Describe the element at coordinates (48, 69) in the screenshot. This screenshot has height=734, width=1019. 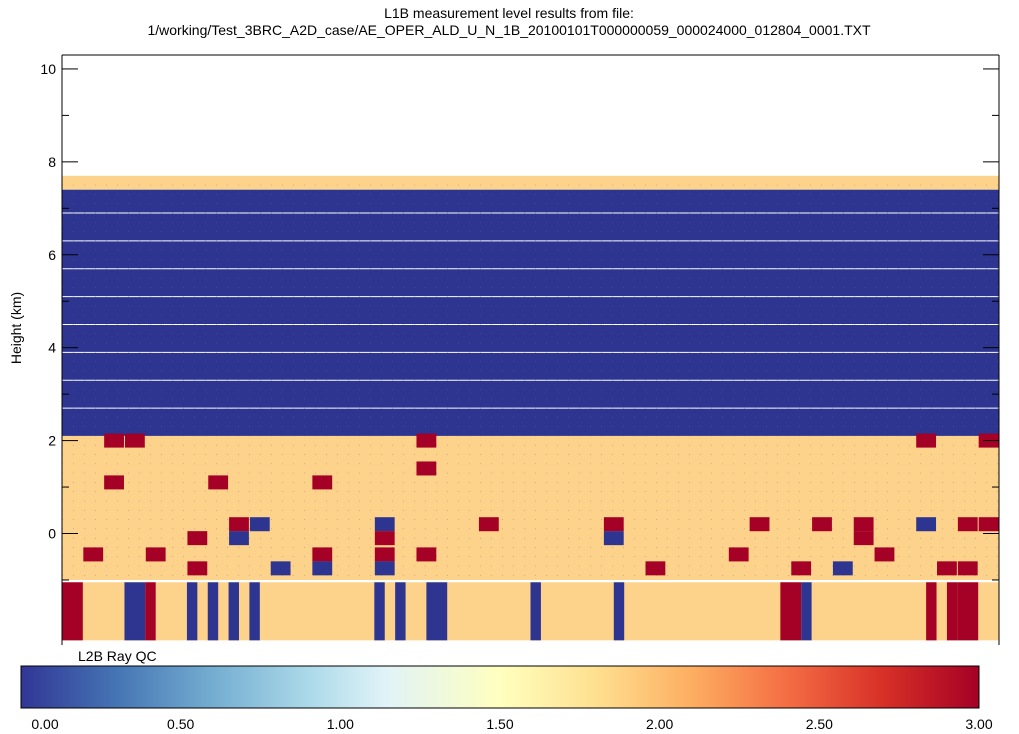
I see `y-tick-label: 10` at that location.